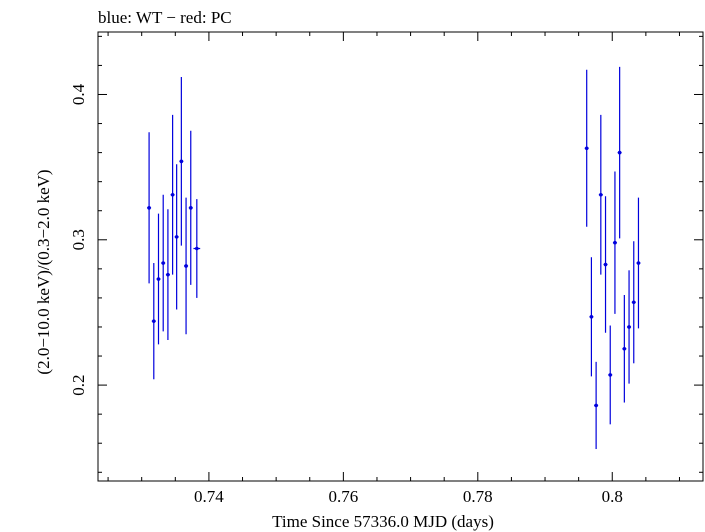 The image size is (705, 532). I want to click on x-tick-label: 0.8, so click(612, 496).